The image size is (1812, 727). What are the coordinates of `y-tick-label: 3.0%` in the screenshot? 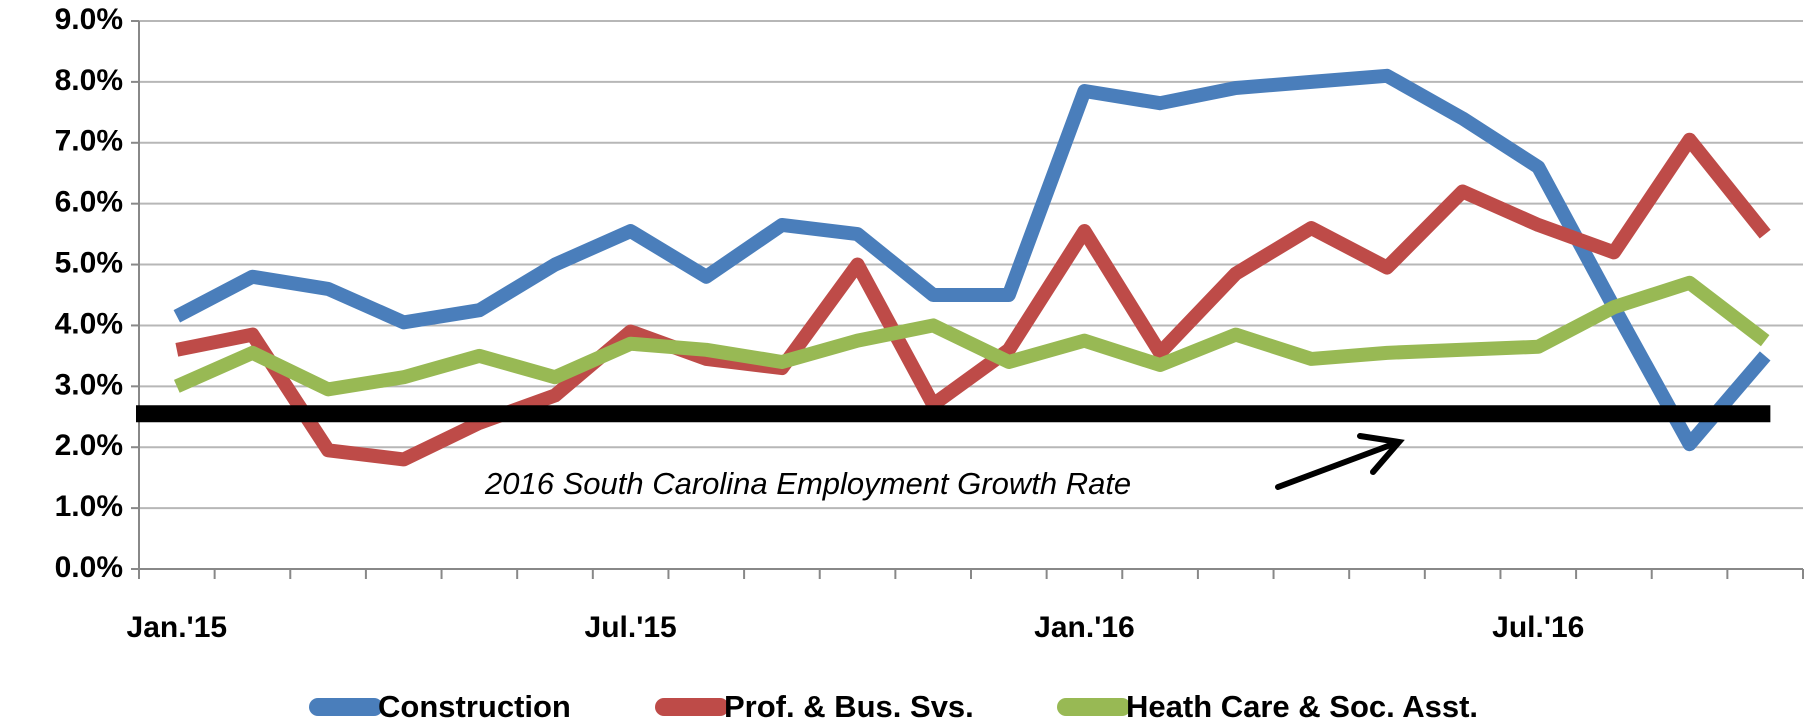 It's located at (89, 384).